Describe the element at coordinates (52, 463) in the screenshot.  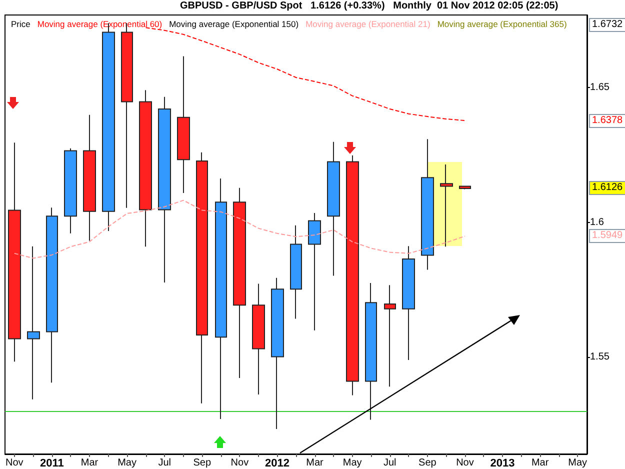
I see `x-tick-label: 2011` at that location.